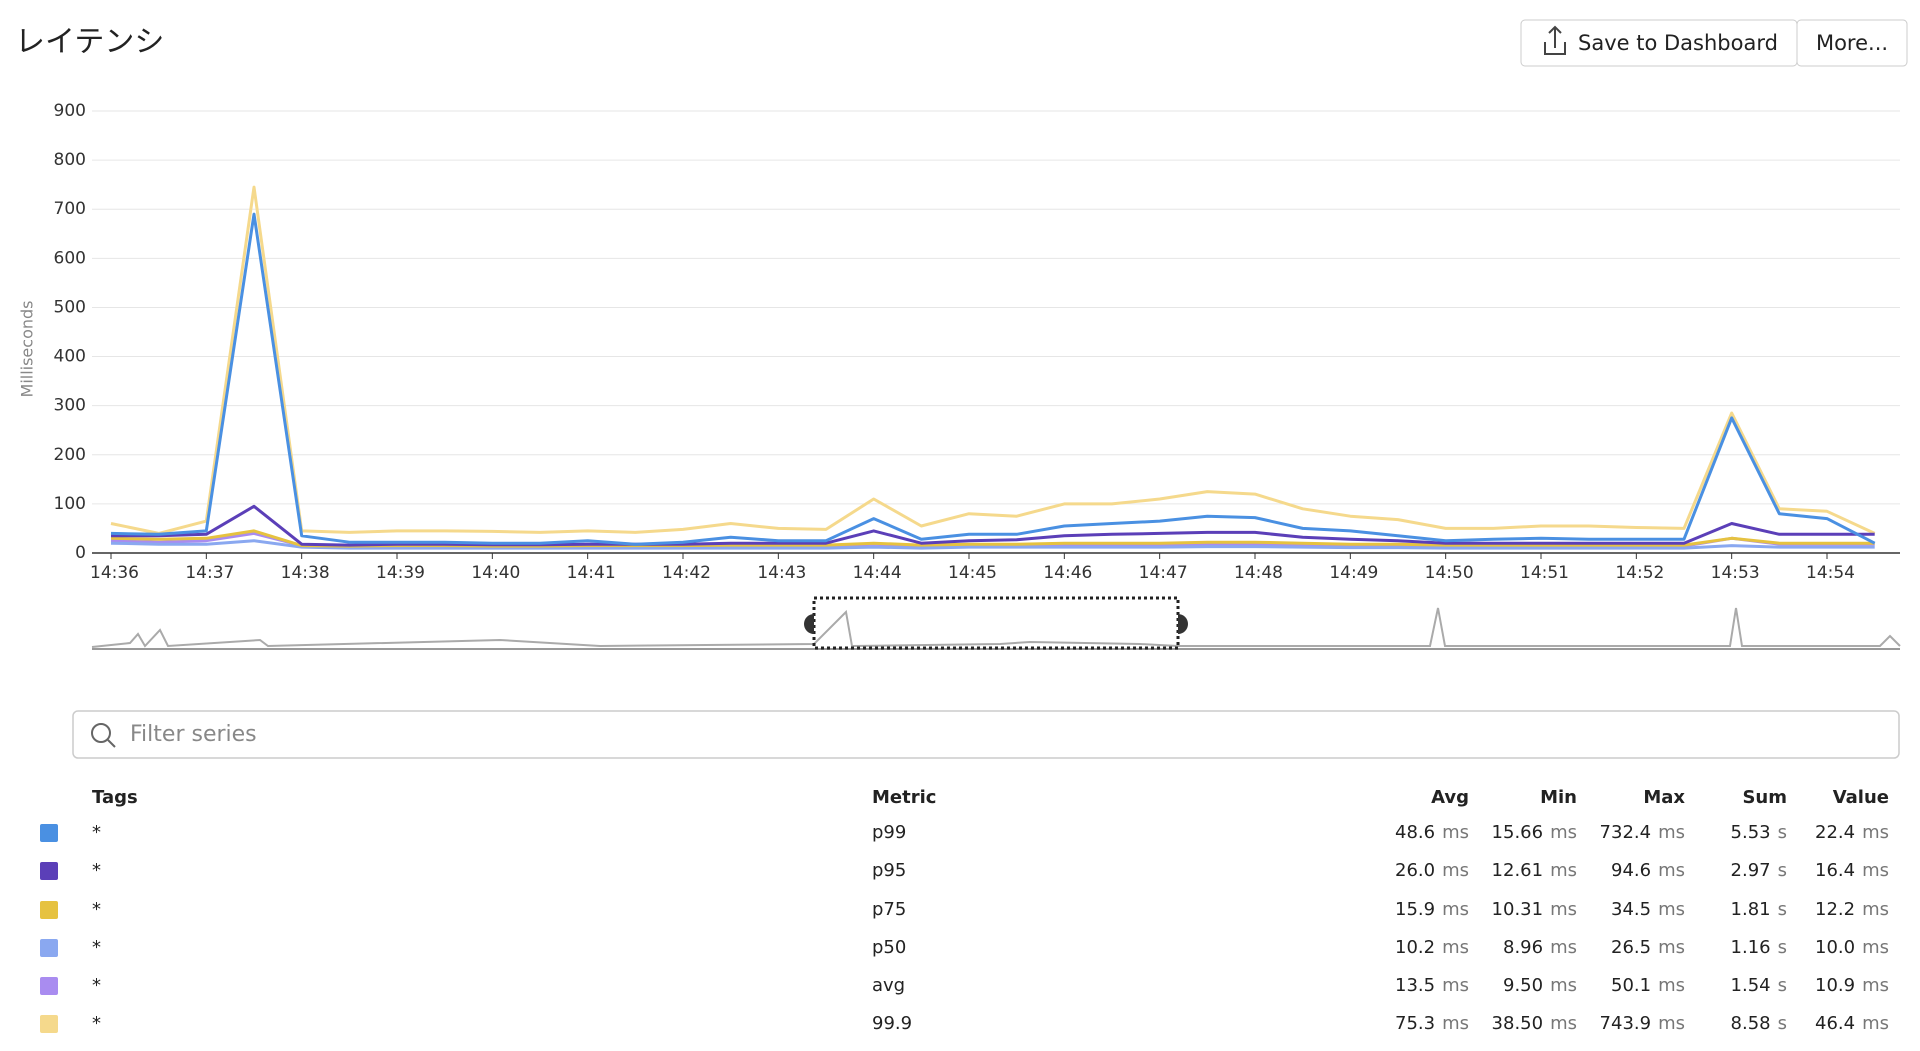  Describe the element at coordinates (1450, 797) in the screenshot. I see `column-header: Avg` at that location.